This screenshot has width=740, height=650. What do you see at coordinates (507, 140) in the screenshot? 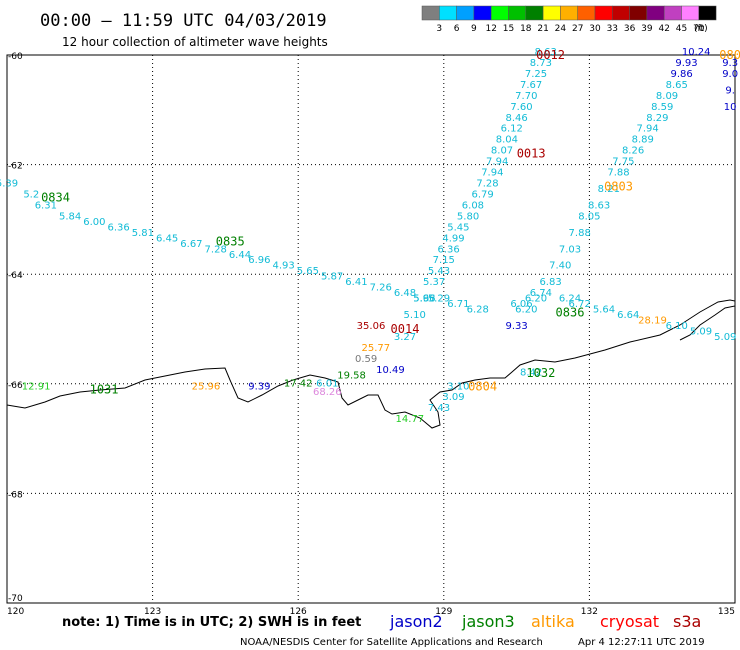
I see `swh-value-label: 8.04` at bounding box center [507, 140].